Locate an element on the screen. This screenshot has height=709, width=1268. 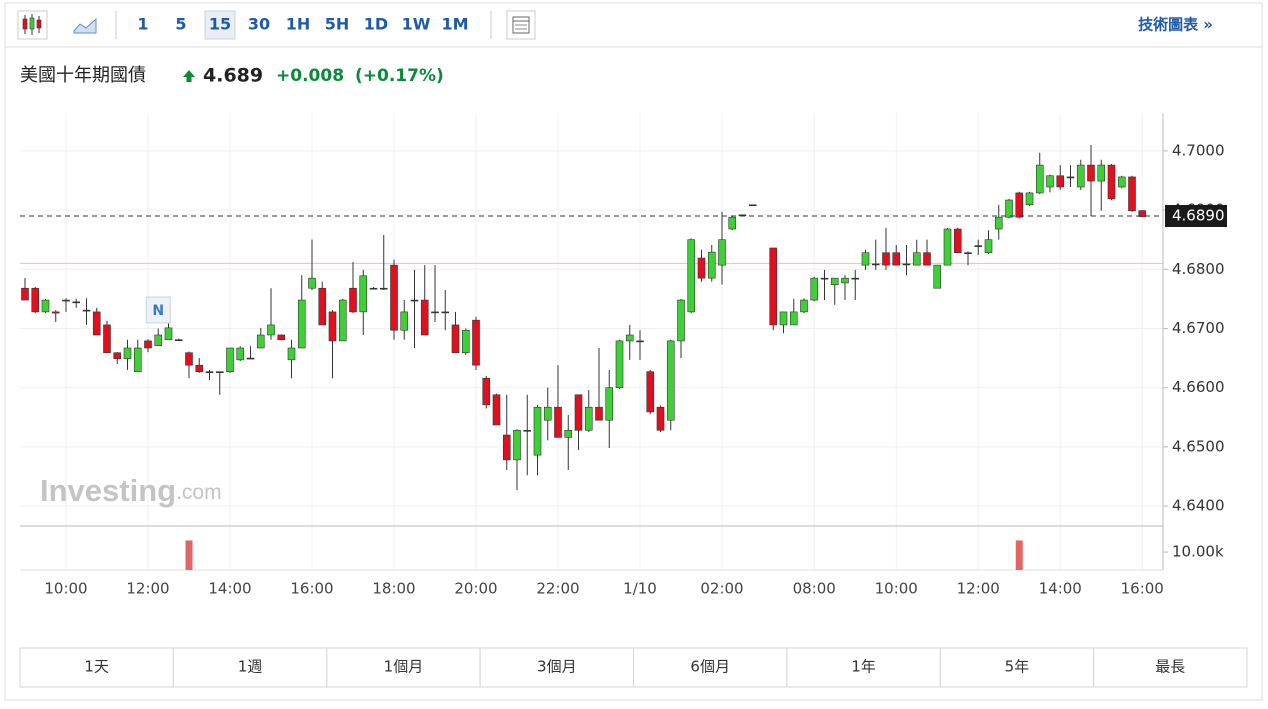
watermark-brand: Investing is located at coordinates (108, 490).